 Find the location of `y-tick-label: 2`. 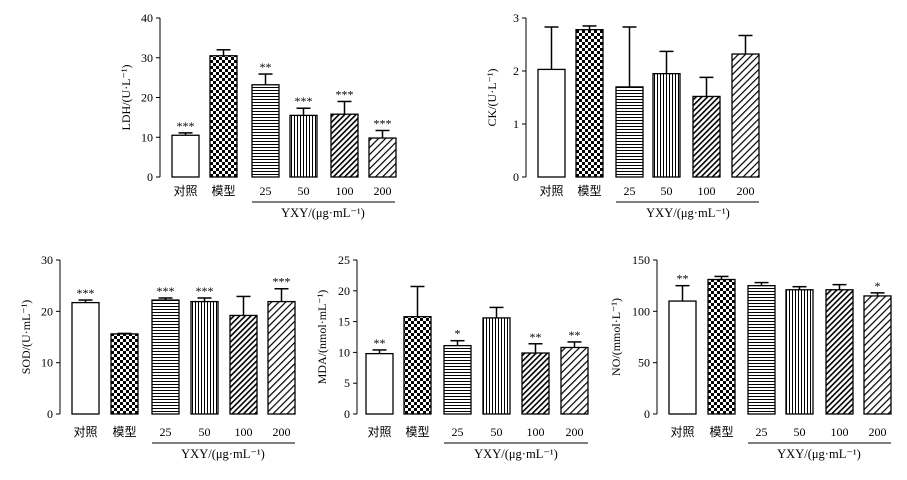

y-tick-label: 2 is located at coordinates (516, 71).